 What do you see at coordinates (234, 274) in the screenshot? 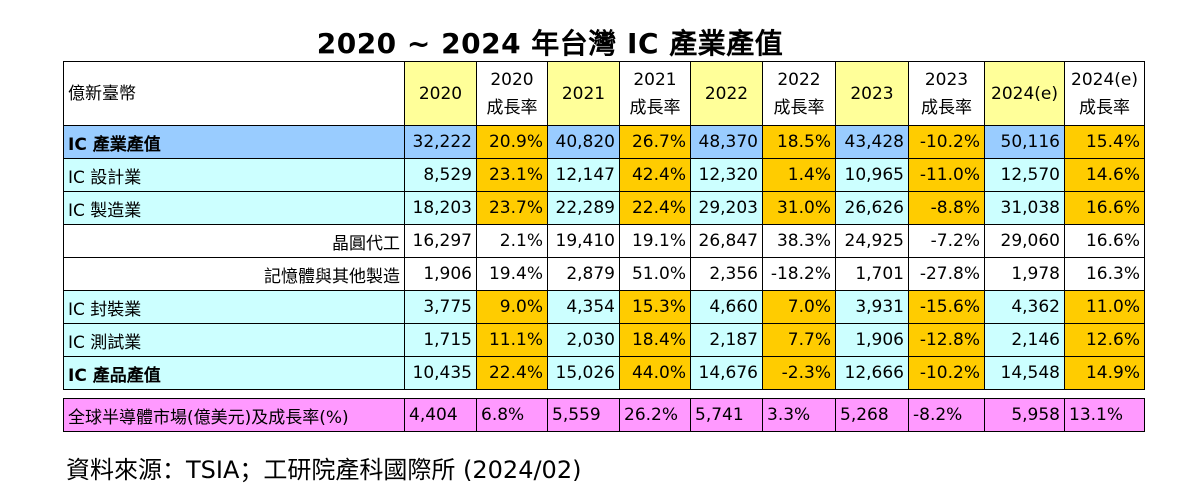
I see `row-label: 記憶體與其他製造` at bounding box center [234, 274].